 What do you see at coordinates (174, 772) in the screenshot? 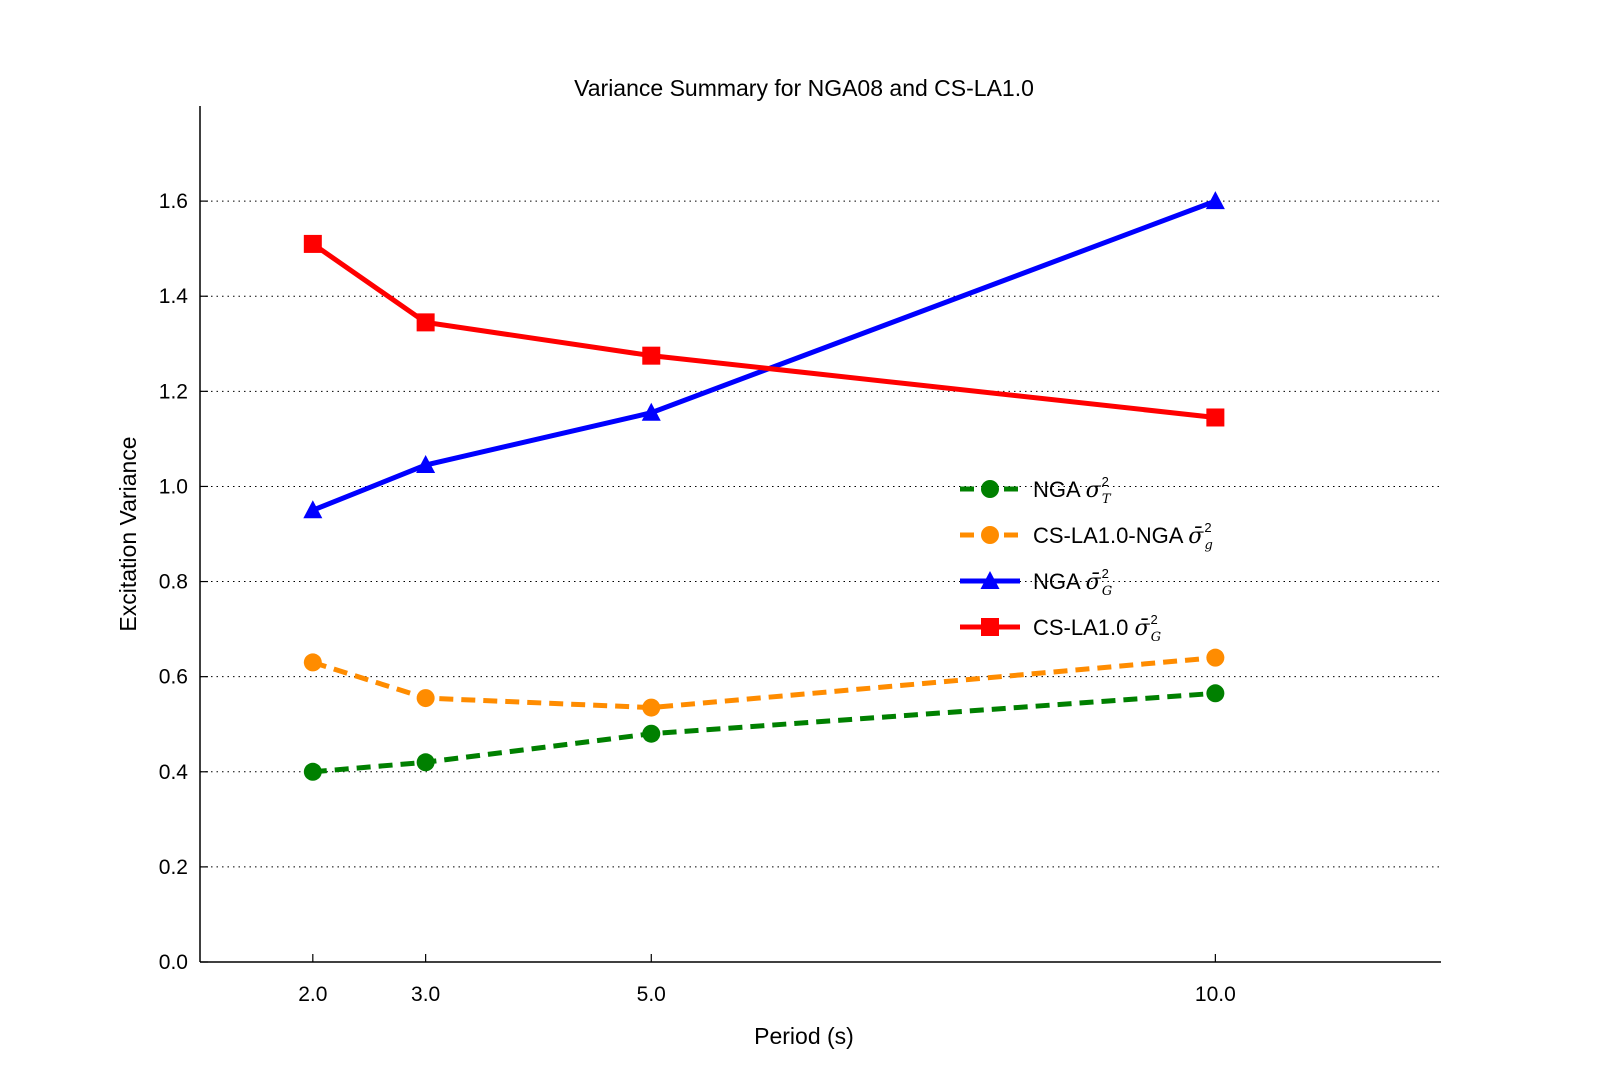
I see `y-tick-label: 0.4` at bounding box center [174, 772].